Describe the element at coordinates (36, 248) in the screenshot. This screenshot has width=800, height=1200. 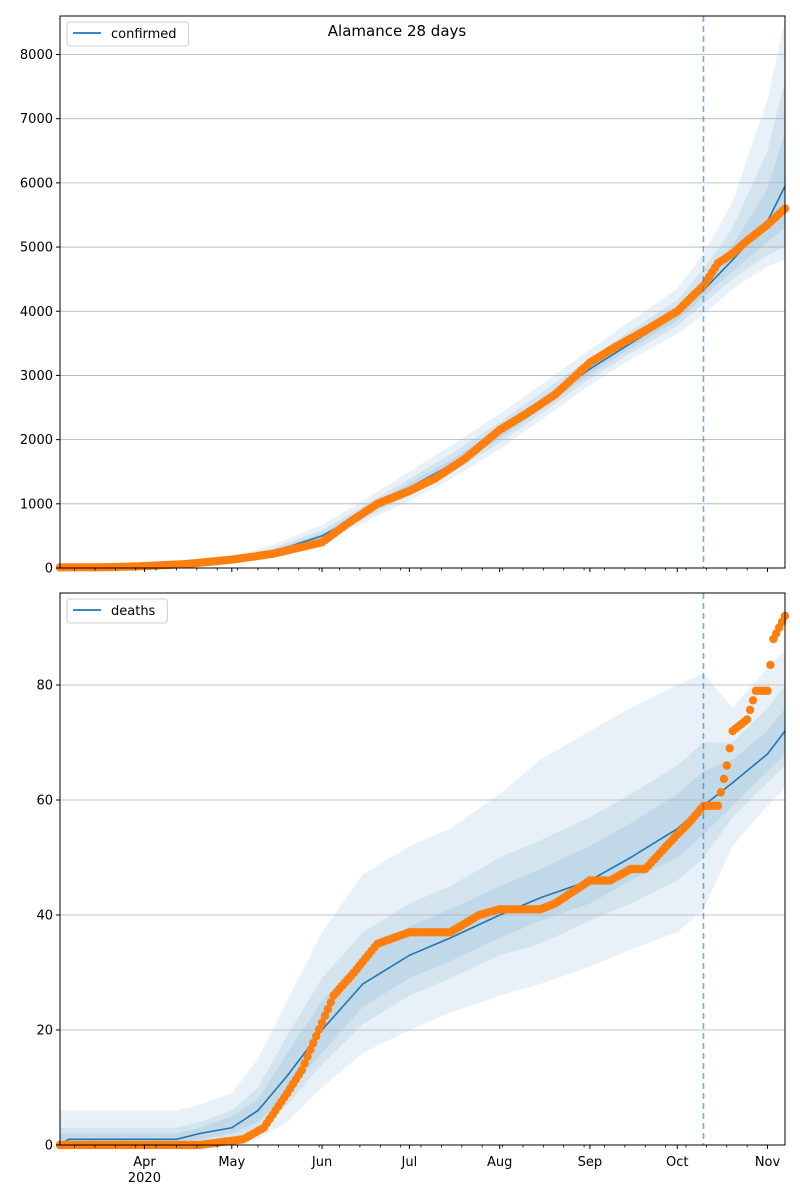
I see `y-tick-label: 5000` at that location.